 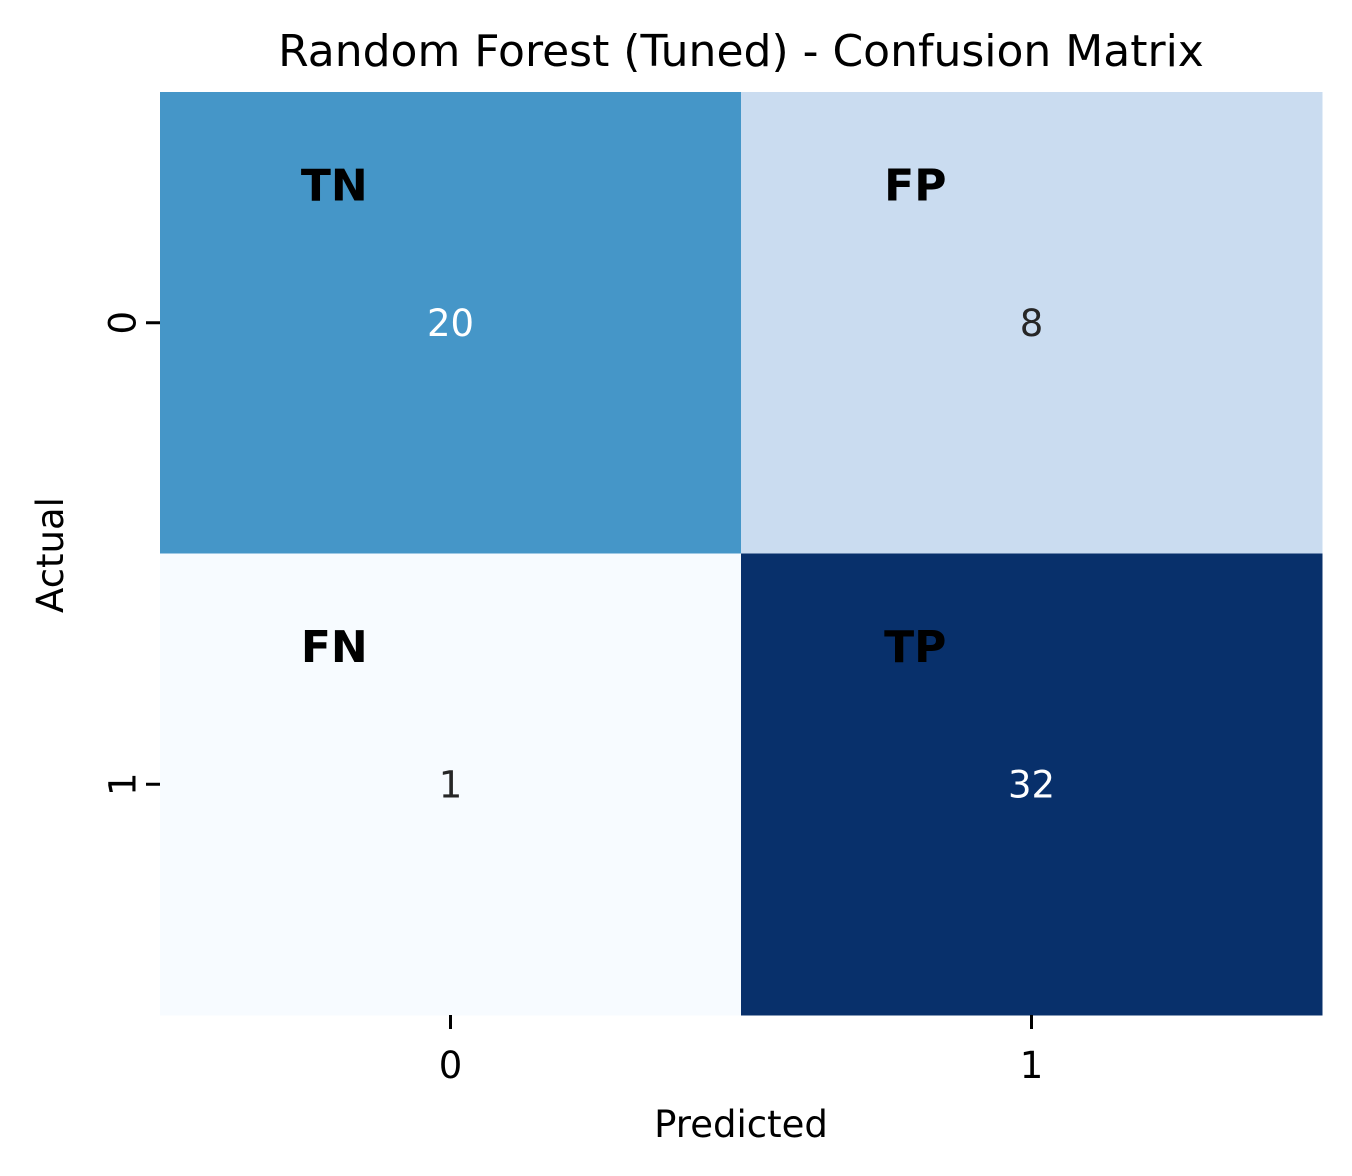 I want to click on y-axis-label: Actual, so click(x=50, y=555).